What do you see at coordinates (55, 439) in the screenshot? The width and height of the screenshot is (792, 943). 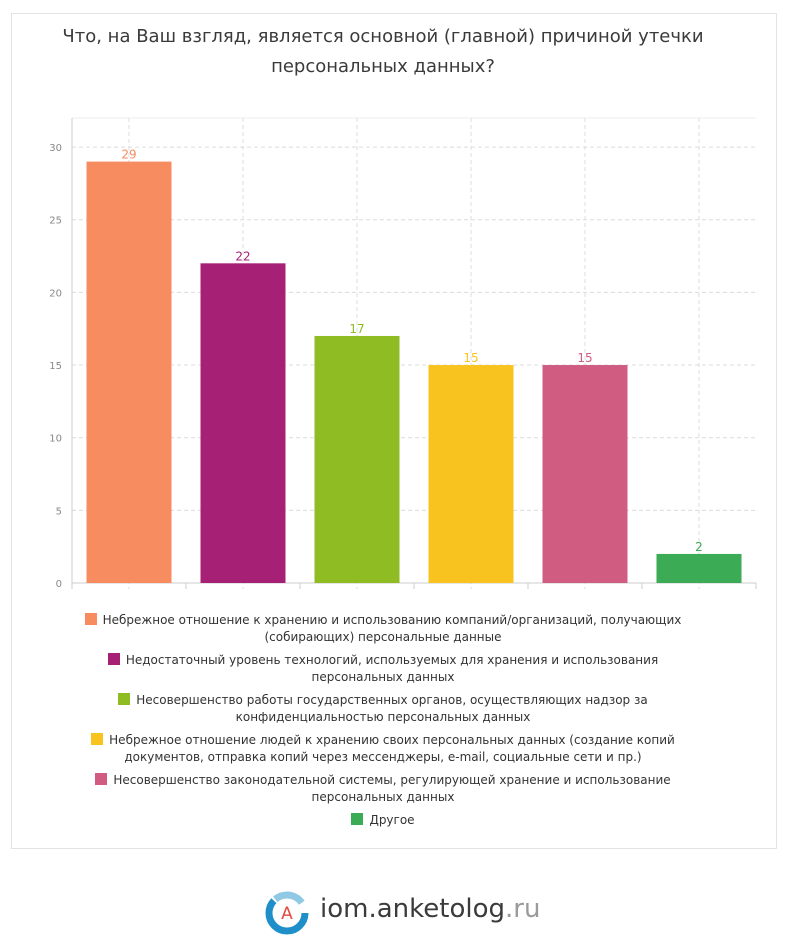 I see `y-tick-label: 10` at bounding box center [55, 439].